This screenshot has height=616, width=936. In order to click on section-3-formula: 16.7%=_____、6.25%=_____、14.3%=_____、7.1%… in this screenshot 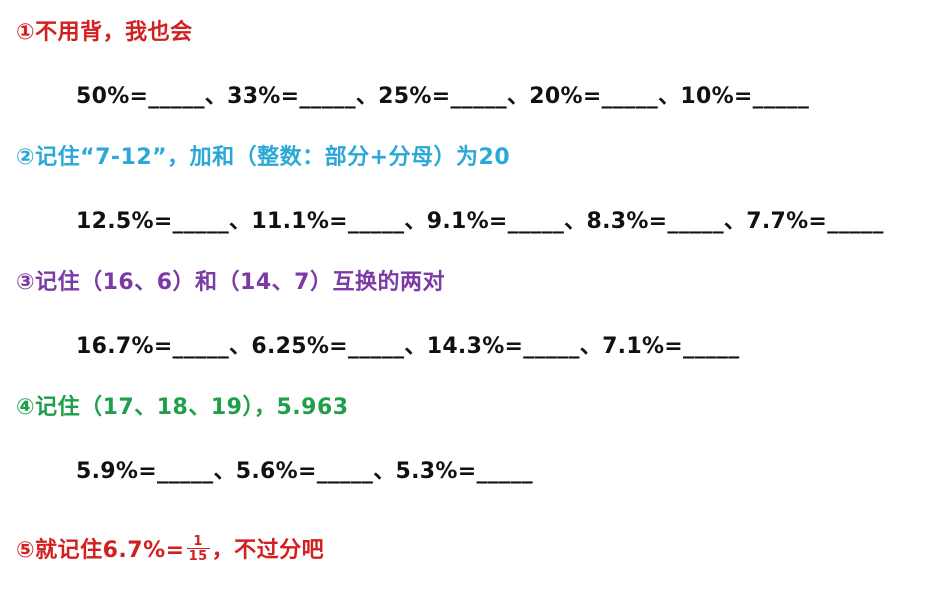, I will do `click(408, 346)`.